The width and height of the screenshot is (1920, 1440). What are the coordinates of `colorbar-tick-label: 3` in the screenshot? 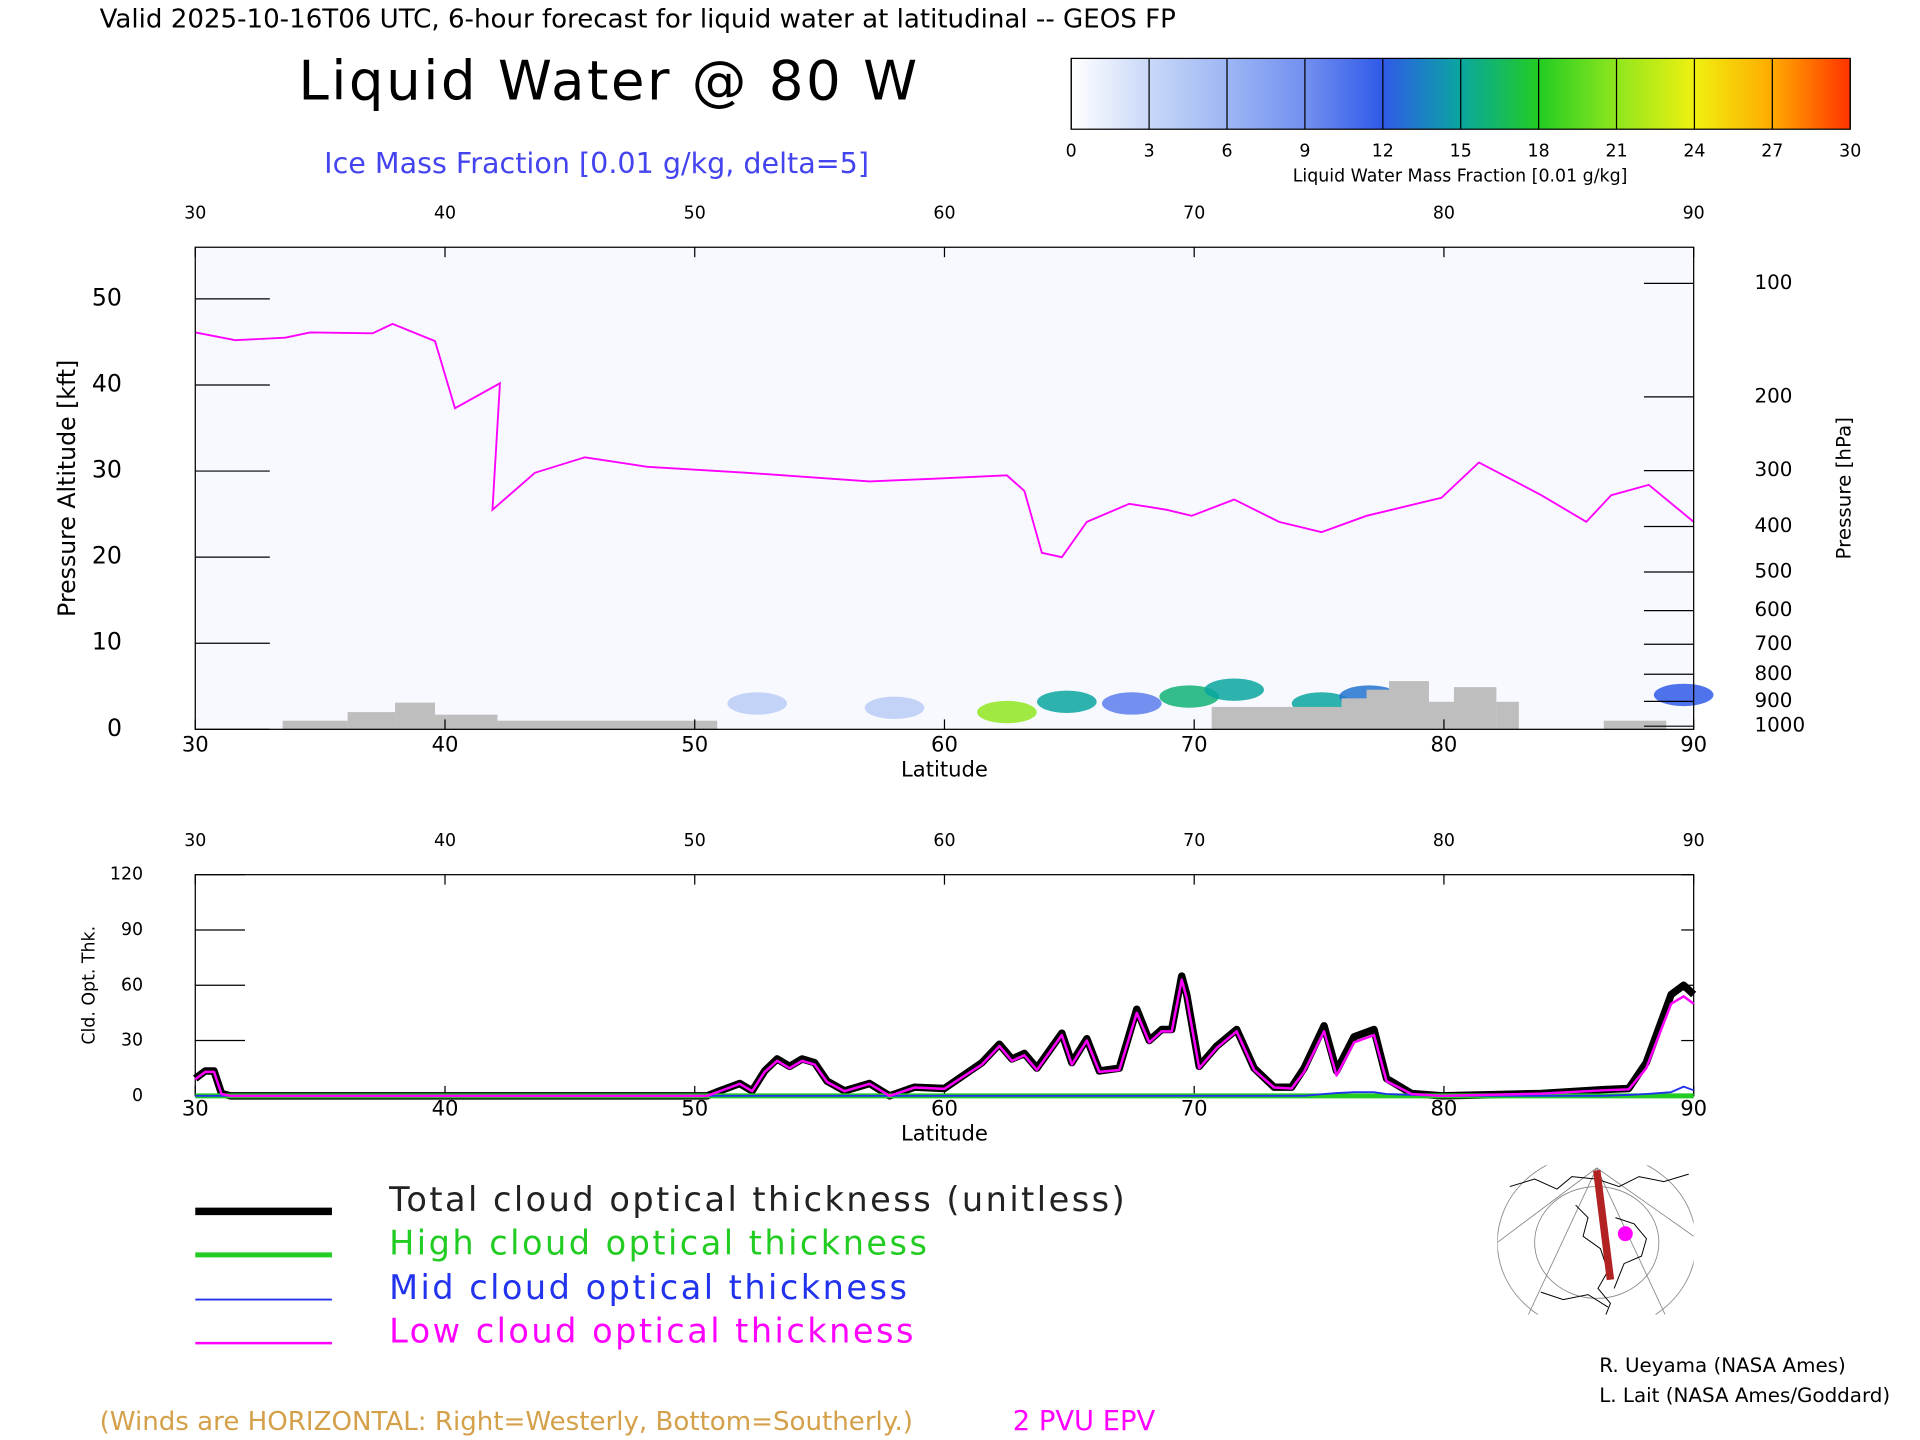 It's located at (1149, 152).